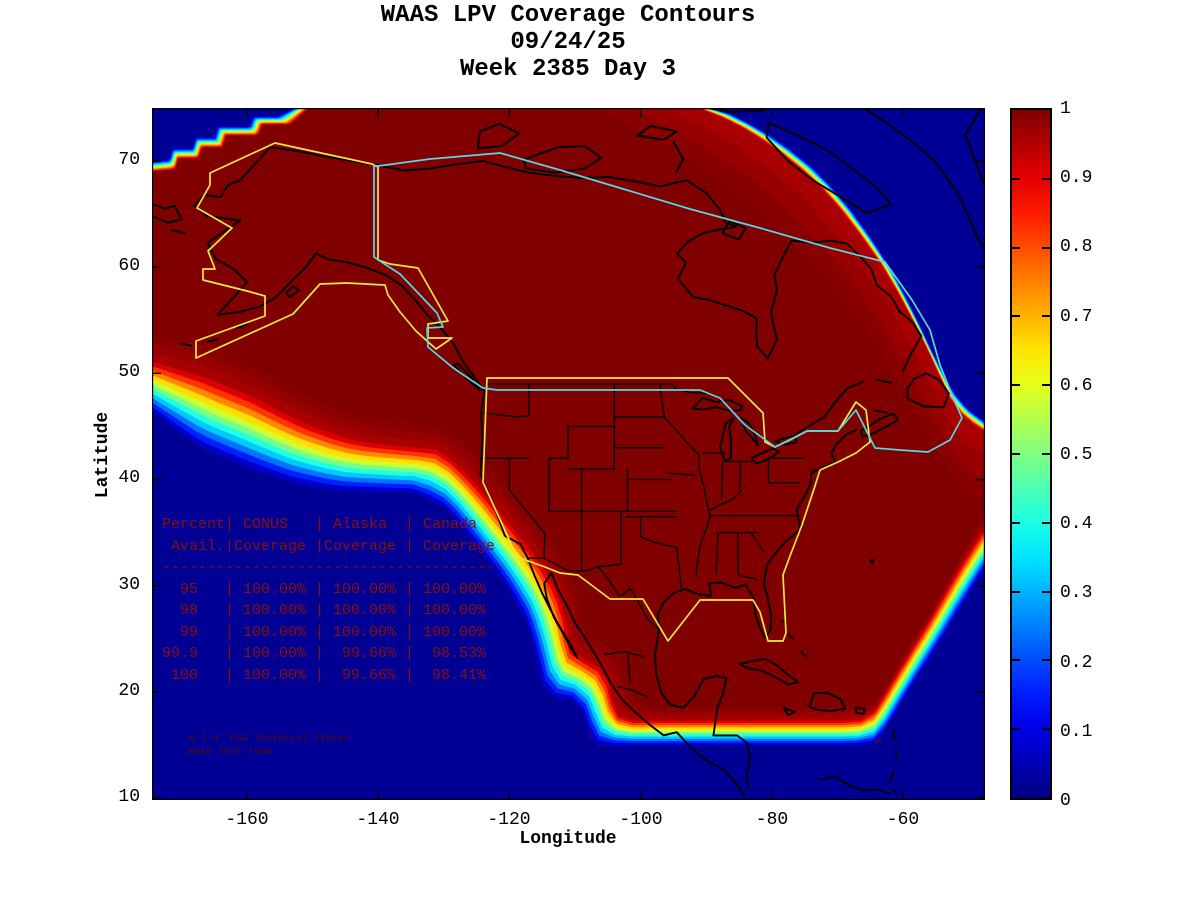 The height and width of the screenshot is (900, 1200). I want to click on y-tick-label: 20, so click(129, 691).